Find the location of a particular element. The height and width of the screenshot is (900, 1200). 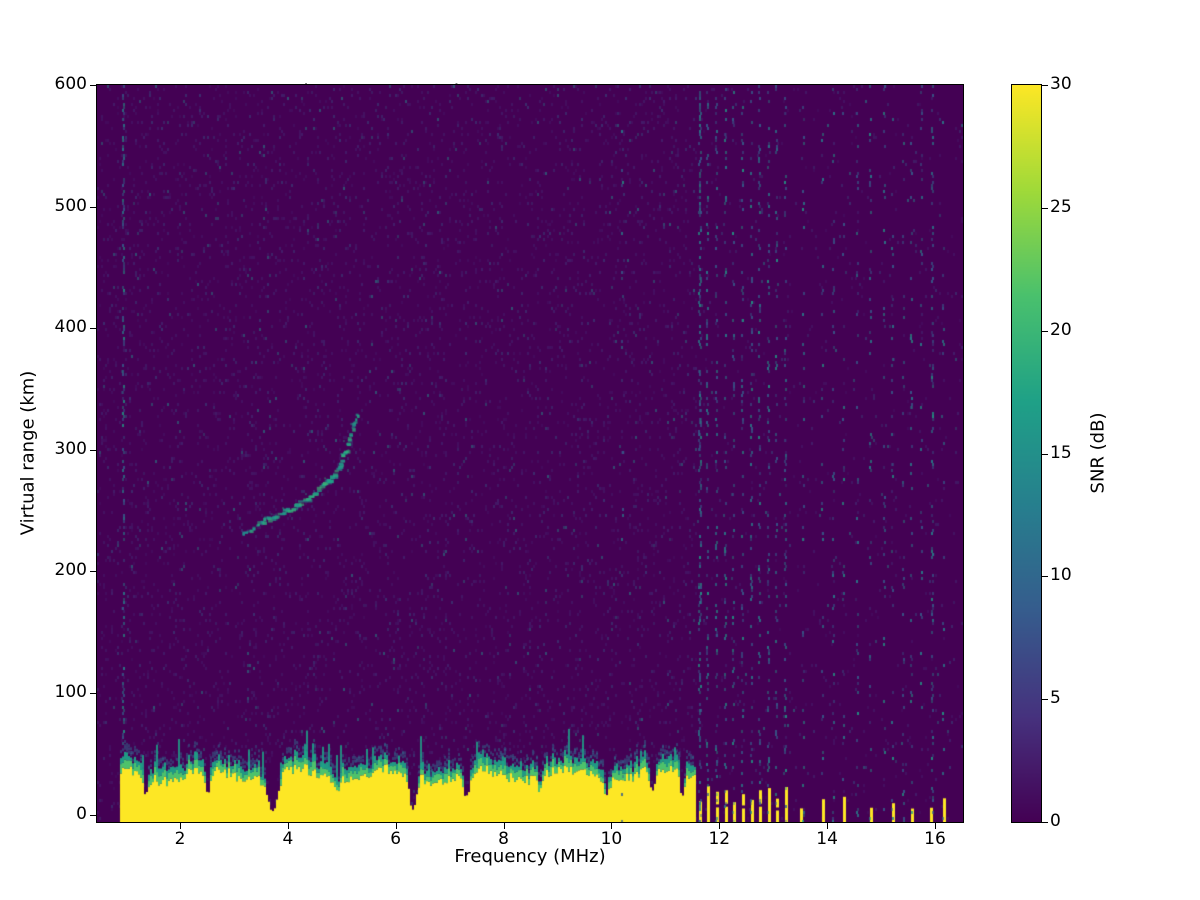

x-tick-label: 14 is located at coordinates (827, 839).